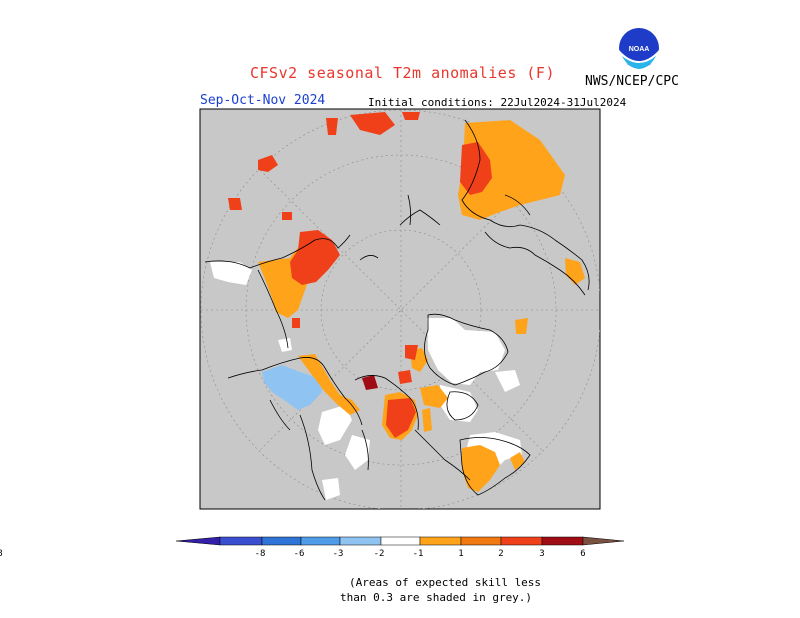 The width and height of the screenshot is (800, 618). Describe the element at coordinates (198, 541) in the screenshot. I see `colorbar-arrow-low` at that location.